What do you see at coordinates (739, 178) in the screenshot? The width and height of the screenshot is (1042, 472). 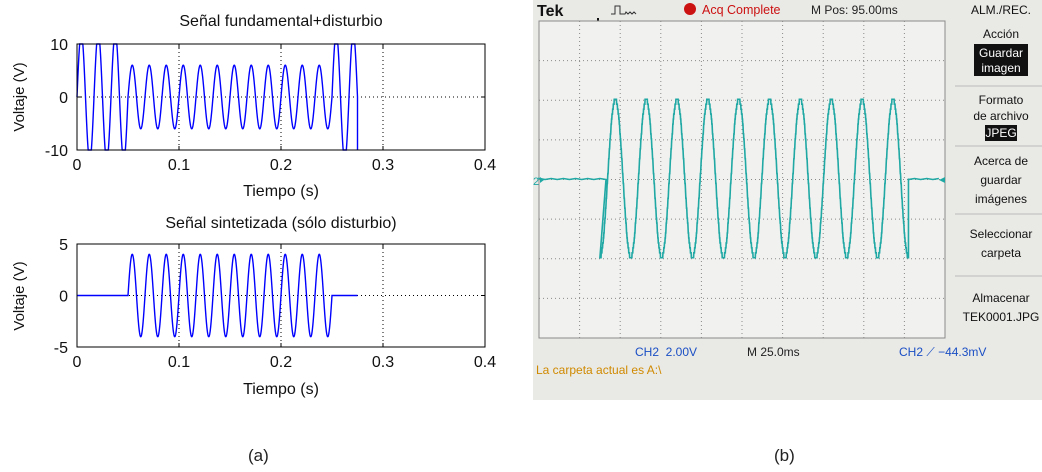 I see `ch2-trace` at bounding box center [739, 178].